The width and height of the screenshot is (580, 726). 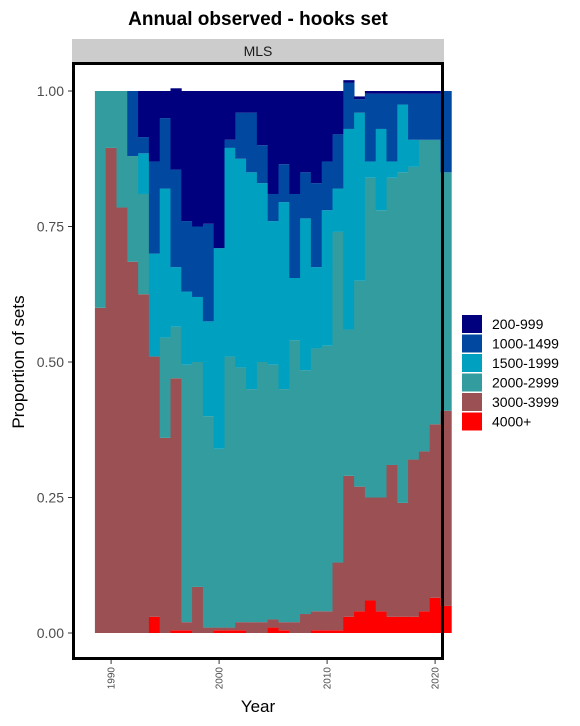 I want to click on y-tick-label: 0.75, so click(x=50, y=227).